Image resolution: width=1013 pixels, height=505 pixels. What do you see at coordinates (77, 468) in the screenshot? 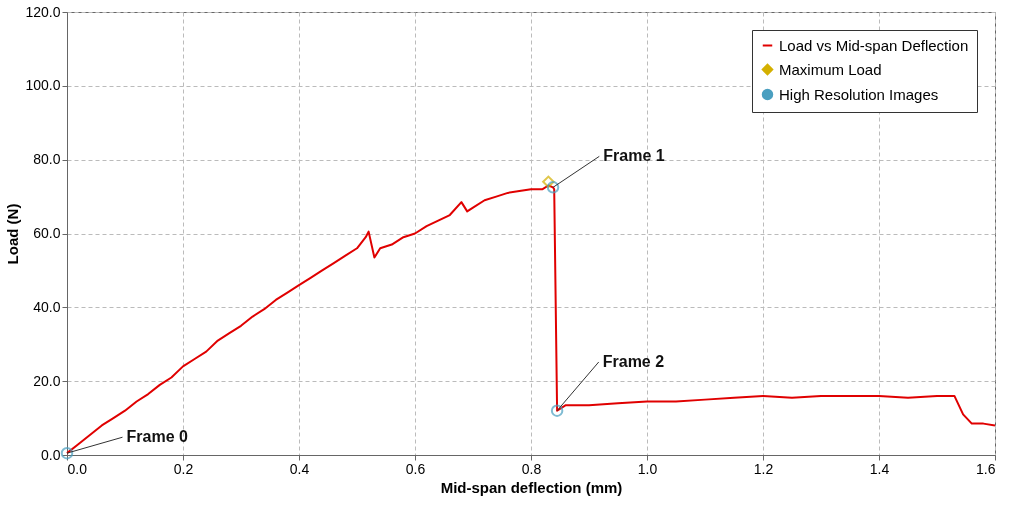
I see `x-tick-label: 0.0` at bounding box center [77, 468].